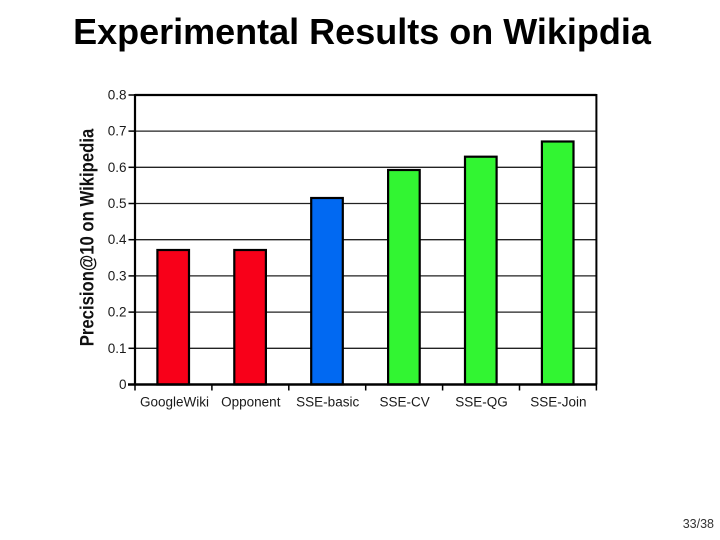  Describe the element at coordinates (481, 402) in the screenshot. I see `svg-text: SSE-QG` at that location.